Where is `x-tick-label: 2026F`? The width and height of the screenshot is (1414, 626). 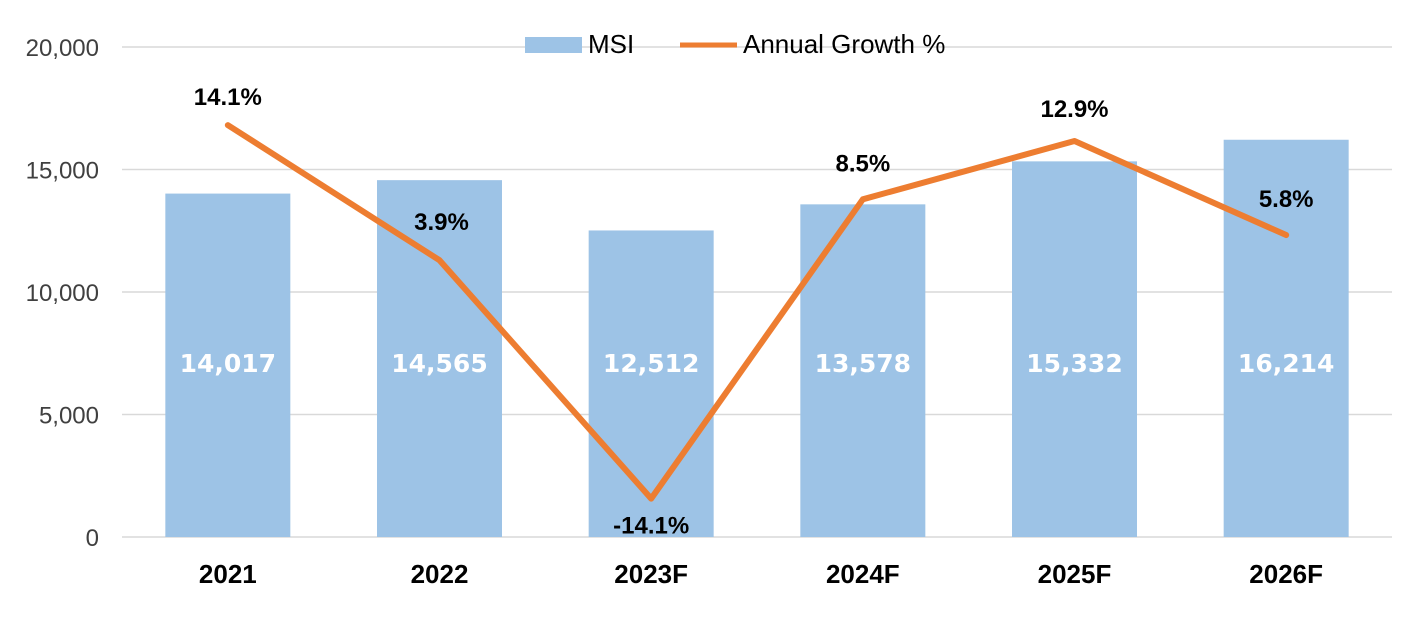 x-tick-label: 2026F is located at coordinates (1286, 574).